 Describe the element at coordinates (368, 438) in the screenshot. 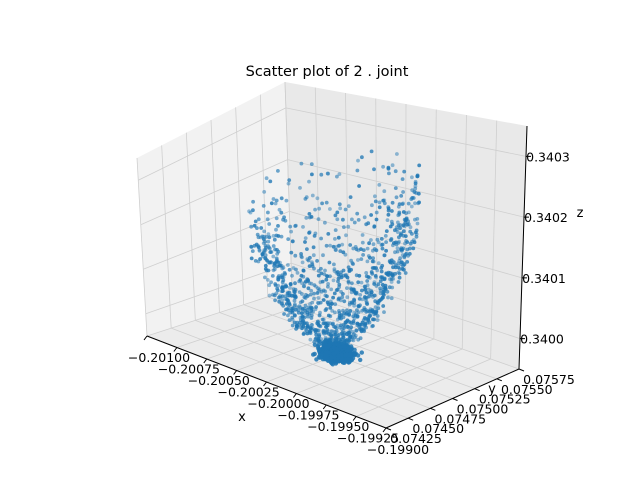

I see `x-tick-label: −0.19925` at that location.